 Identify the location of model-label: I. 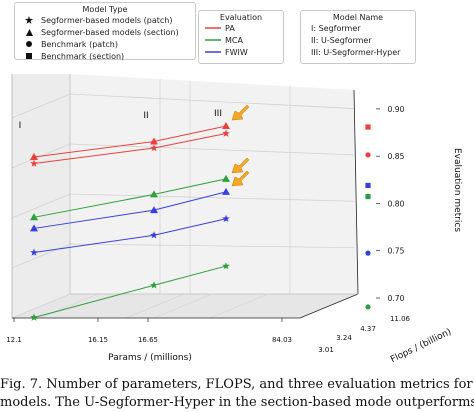
(20, 126).